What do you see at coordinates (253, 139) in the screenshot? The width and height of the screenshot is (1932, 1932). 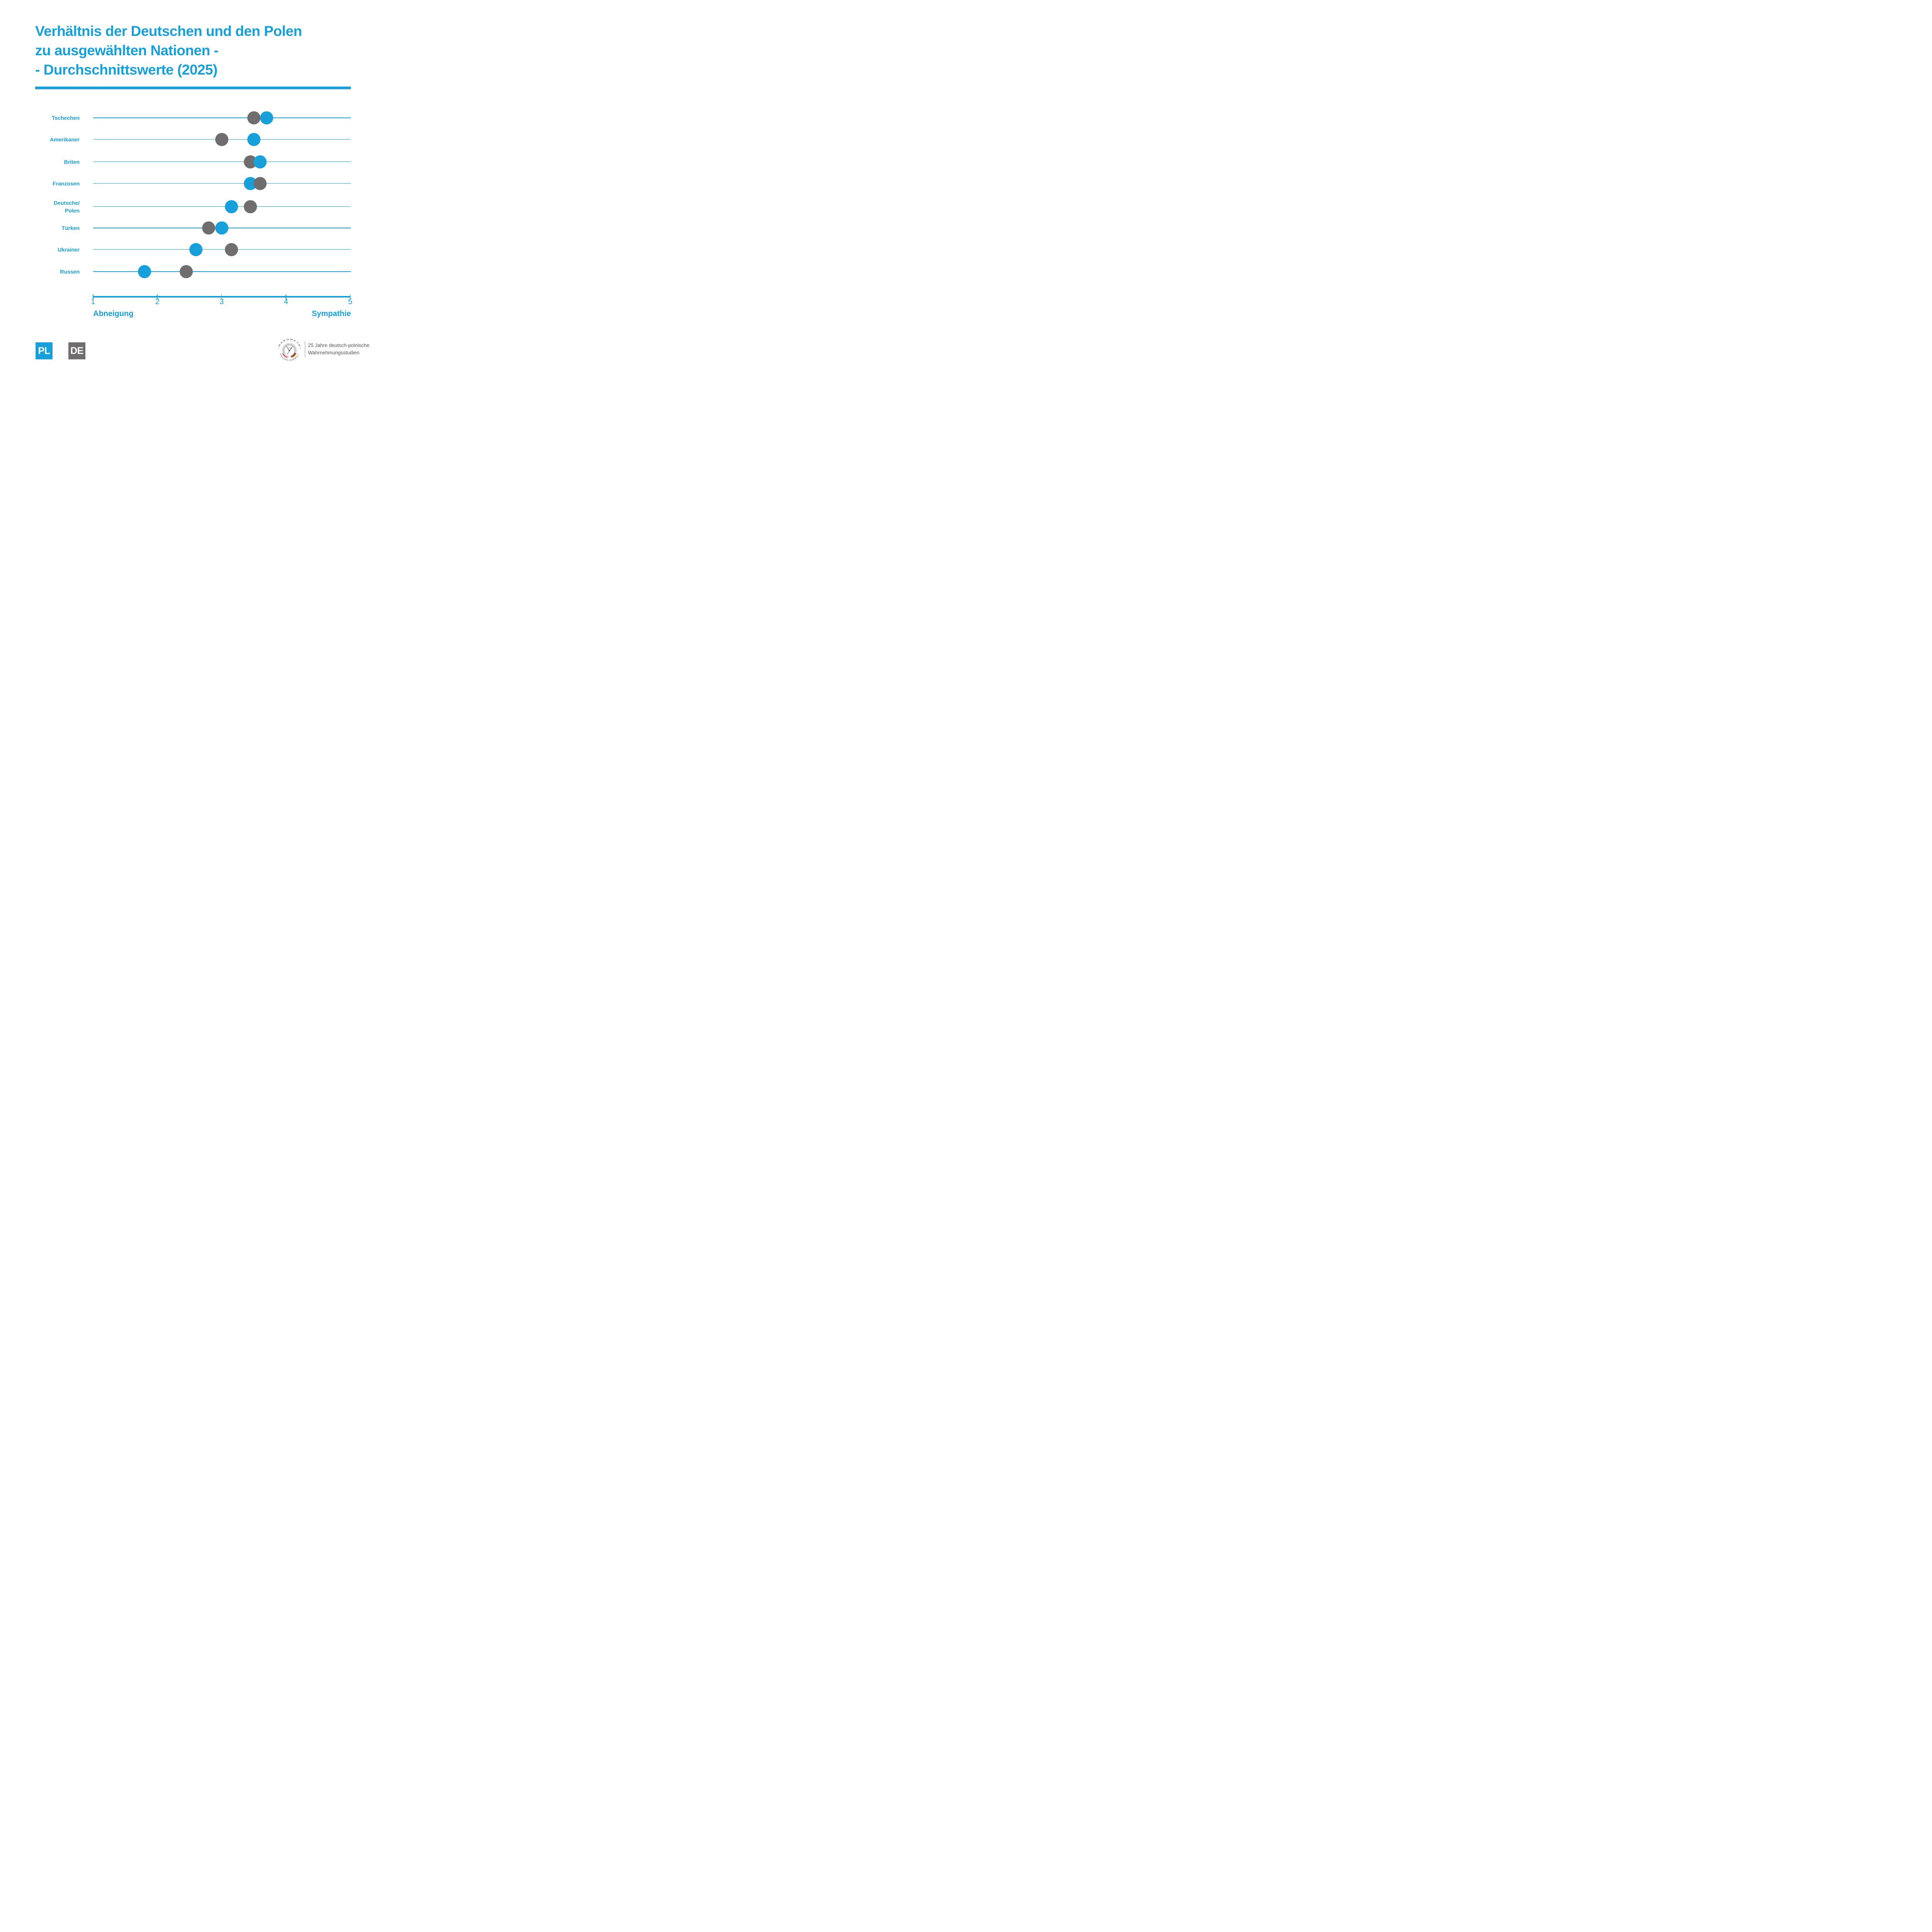 I see `dot-pl-amerikaner` at bounding box center [253, 139].